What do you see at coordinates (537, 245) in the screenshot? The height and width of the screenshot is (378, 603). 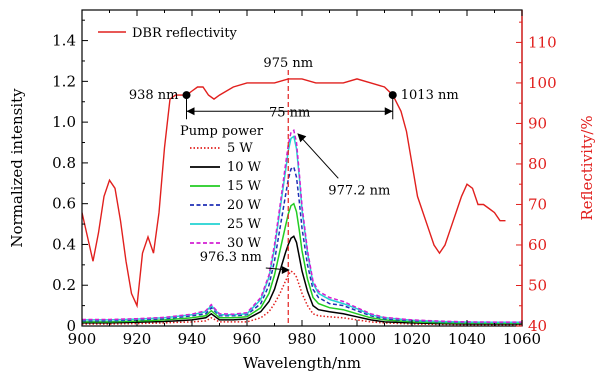 I see `y2-tick-label: 60` at bounding box center [537, 245].